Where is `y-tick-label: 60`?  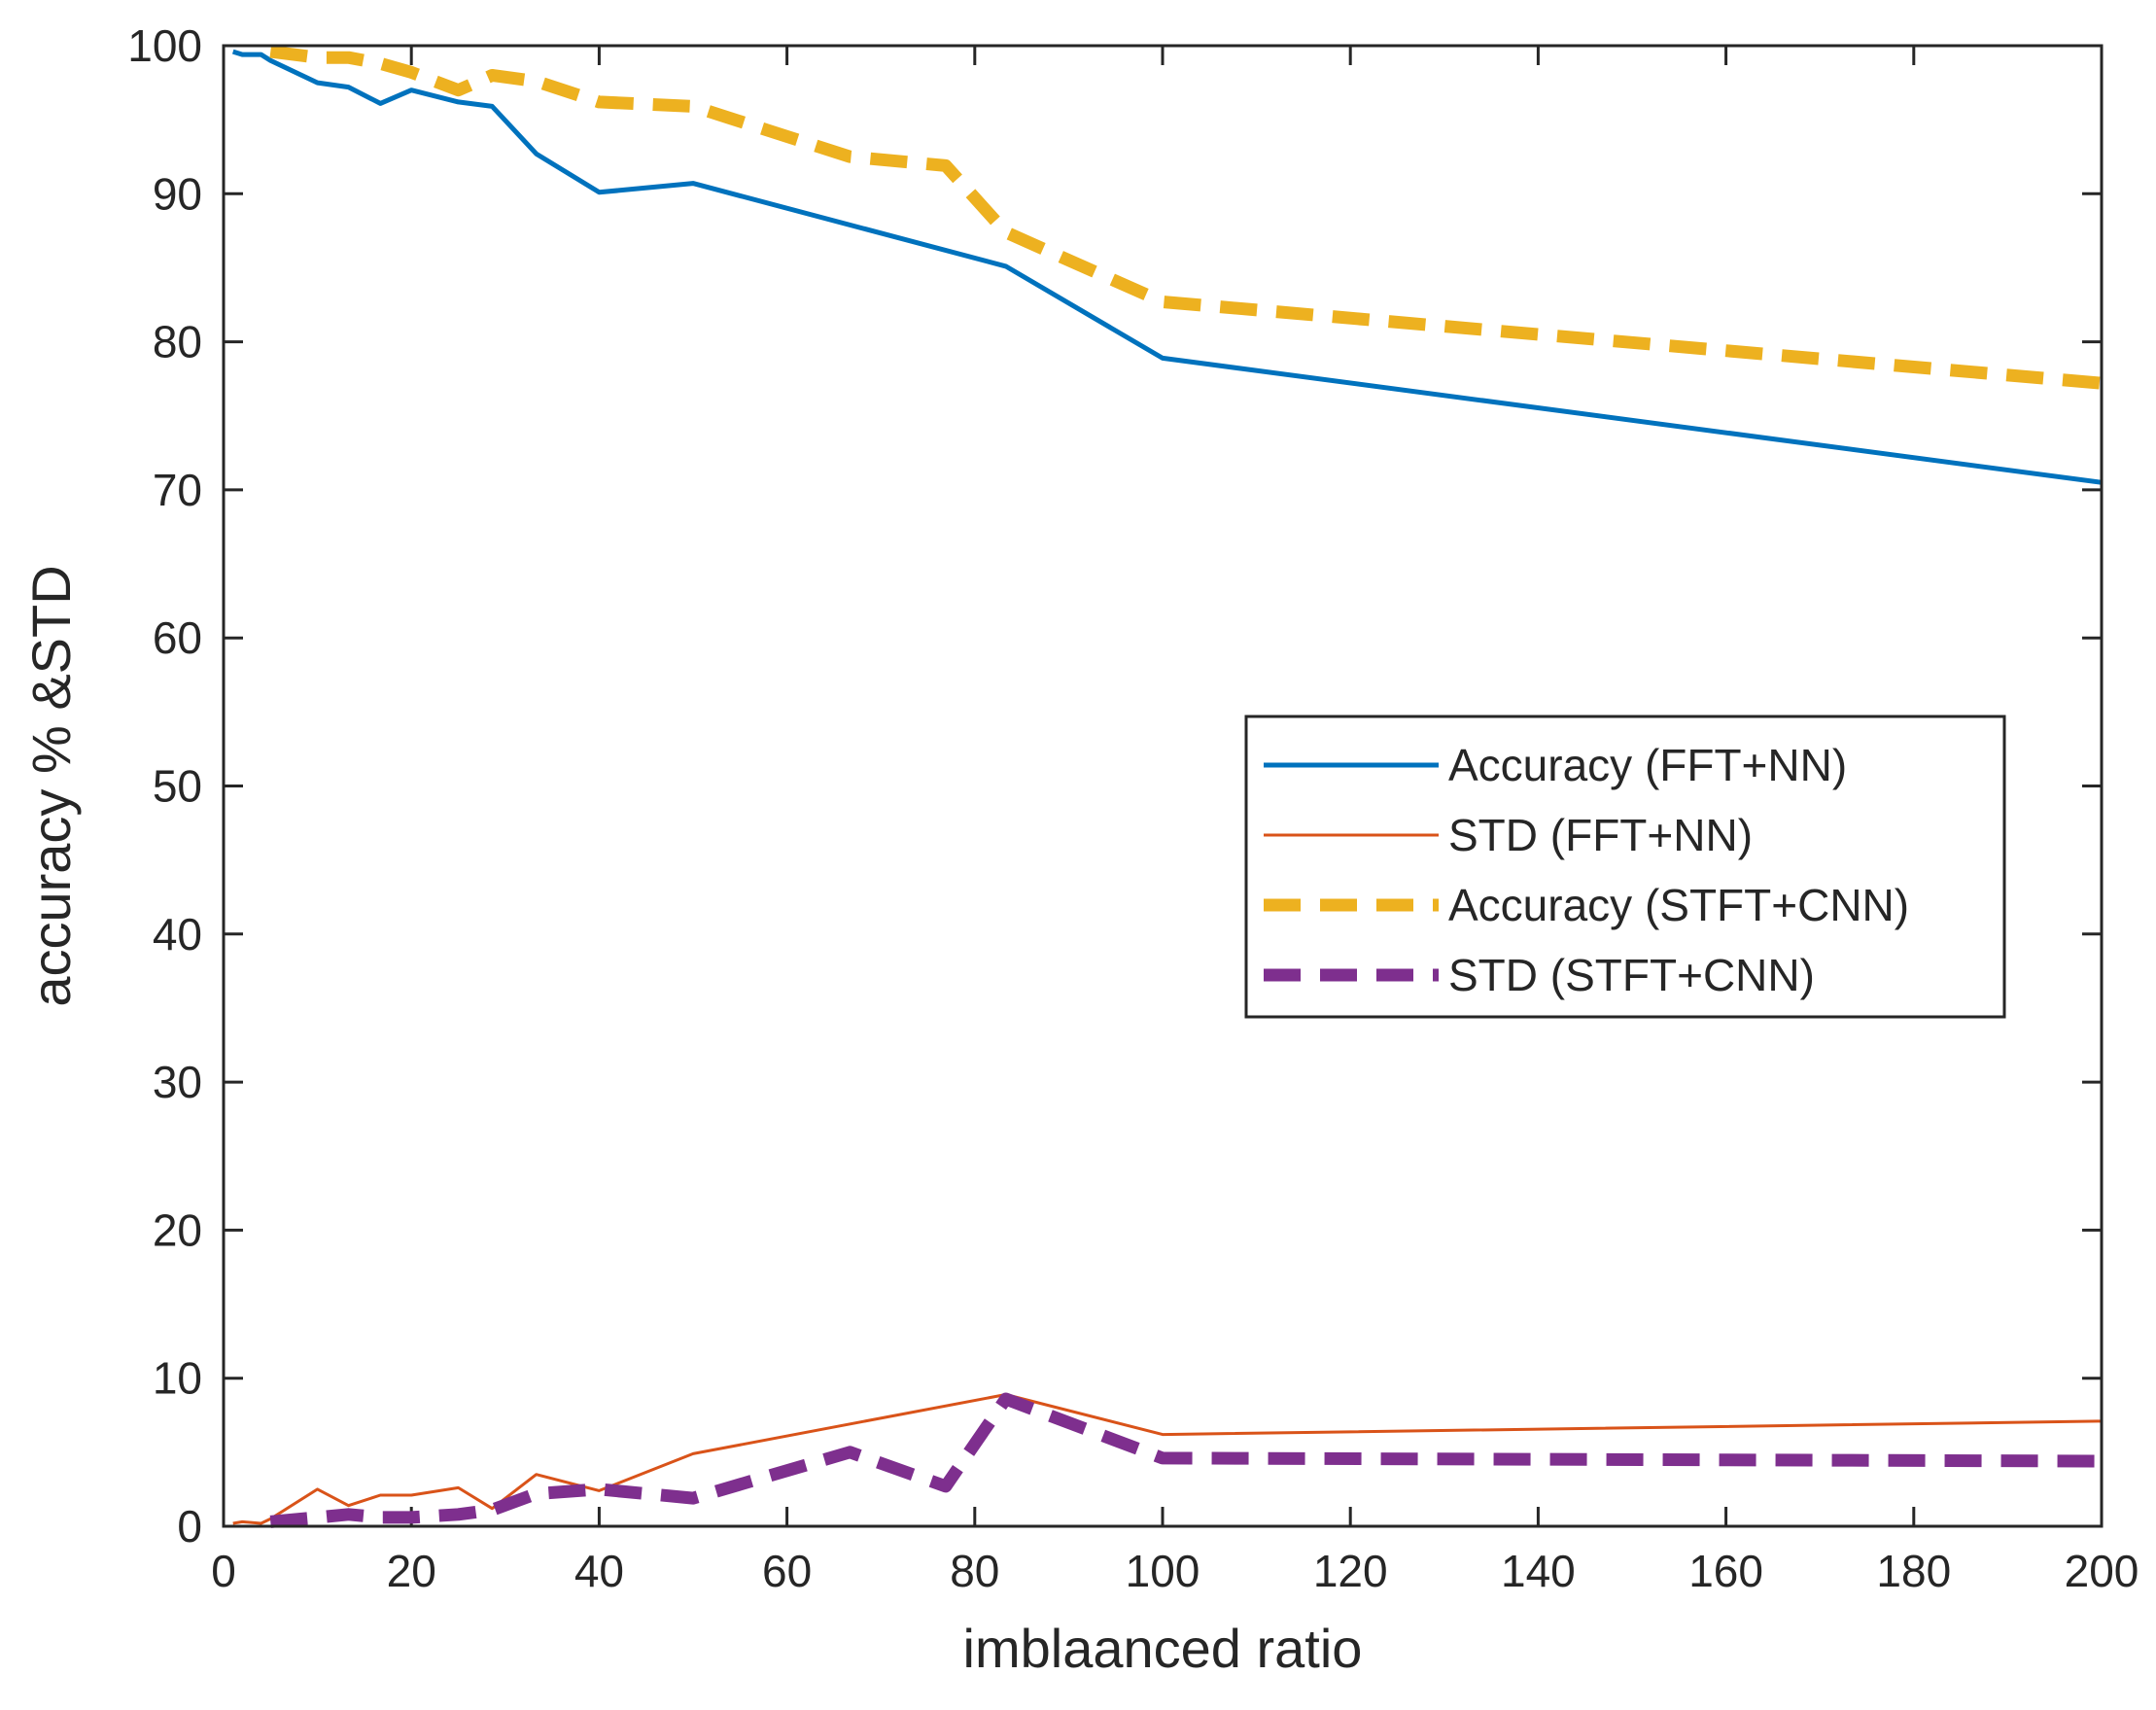
y-tick-label: 60 is located at coordinates (177, 637).